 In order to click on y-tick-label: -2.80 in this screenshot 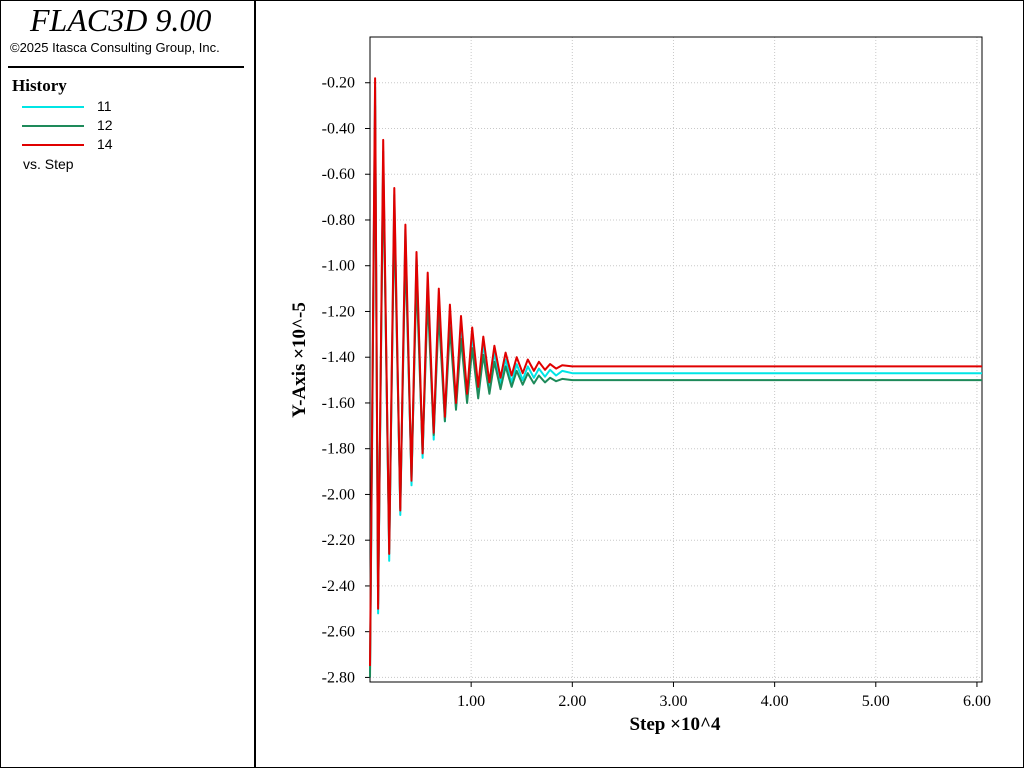, I will do `click(338, 677)`.